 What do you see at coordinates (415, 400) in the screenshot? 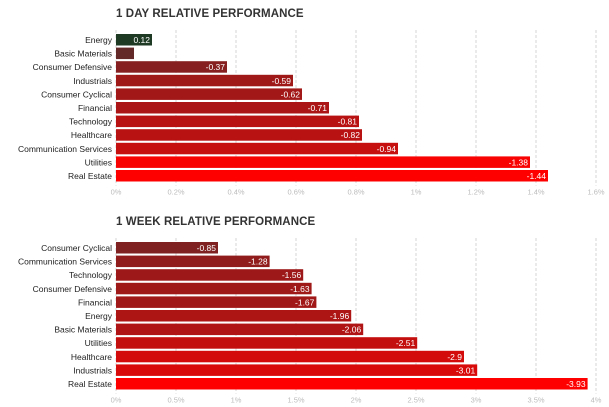
I see `x-tick-label: 2.5%` at bounding box center [415, 400].